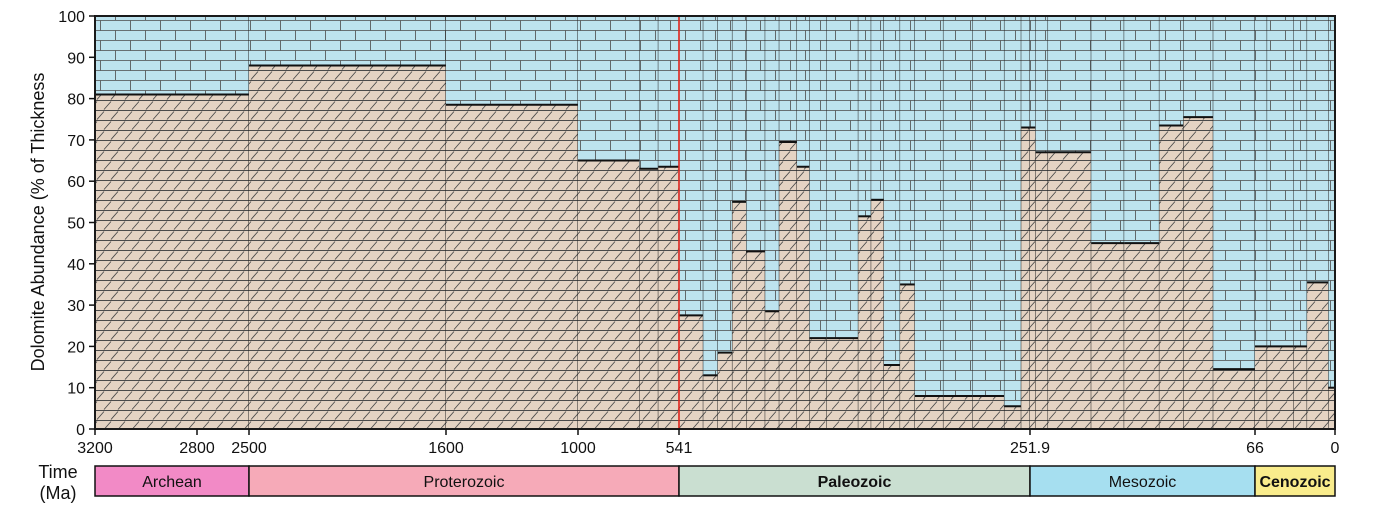  Describe the element at coordinates (1030, 448) in the screenshot. I see `x-tick-label-6: 251.9` at that location.